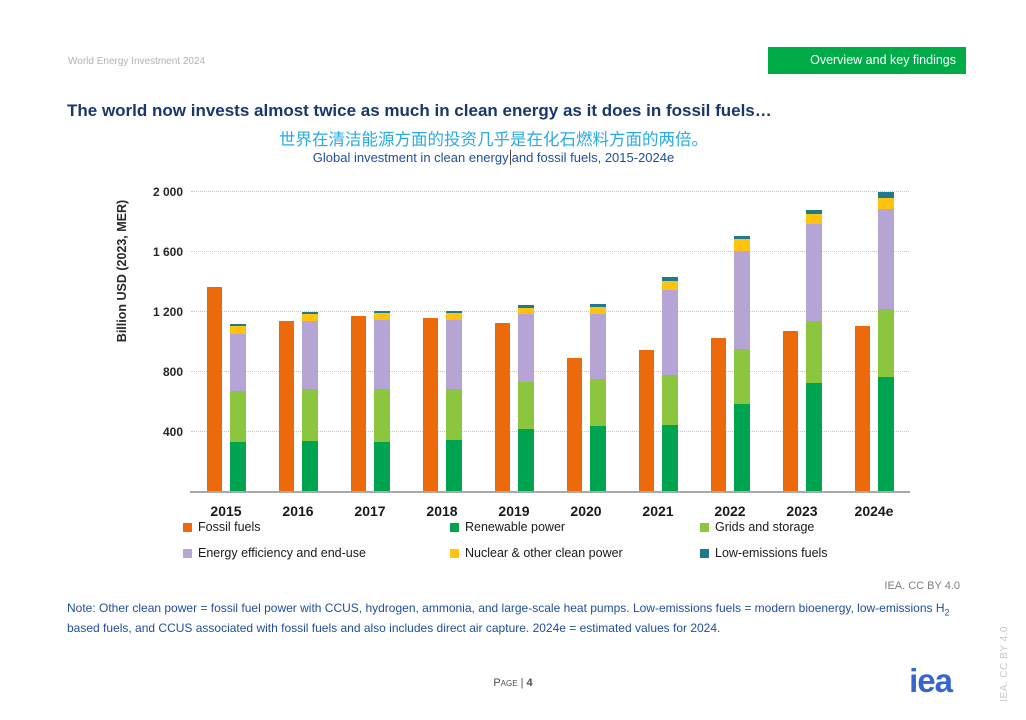  What do you see at coordinates (1004, 664) in the screenshot?
I see `license-text-vertical: IEA. CC BY 4.0` at bounding box center [1004, 664].